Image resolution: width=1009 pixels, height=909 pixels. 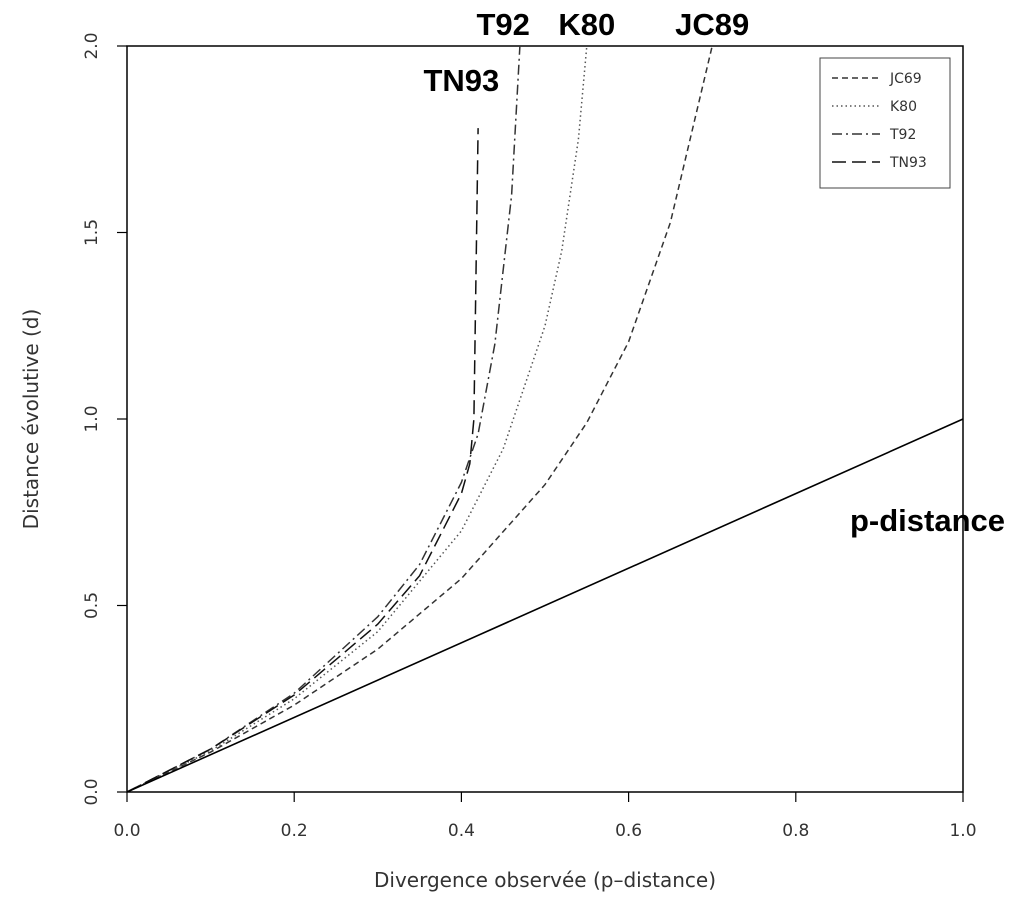 I want to click on x-tick-label: 0.6, so click(x=628, y=831).